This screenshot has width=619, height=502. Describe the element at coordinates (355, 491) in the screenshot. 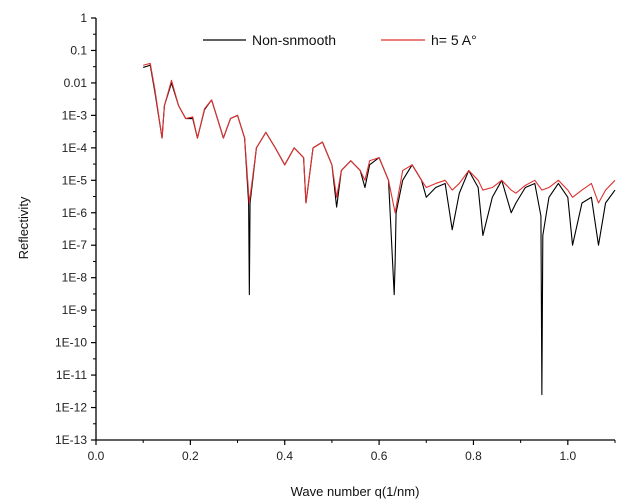

I see `x-axis-title: Wave number q(1/nm)` at that location.